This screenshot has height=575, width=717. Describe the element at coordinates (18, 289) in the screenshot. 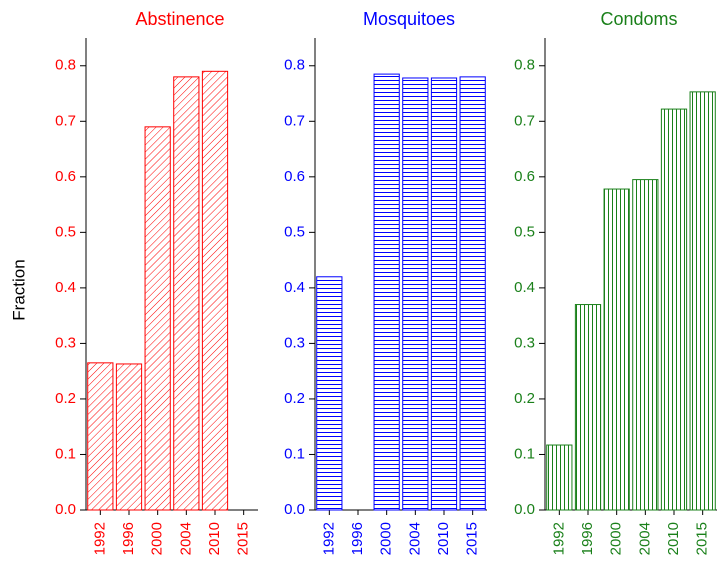

I see `y-axis-label: Fraction` at that location.